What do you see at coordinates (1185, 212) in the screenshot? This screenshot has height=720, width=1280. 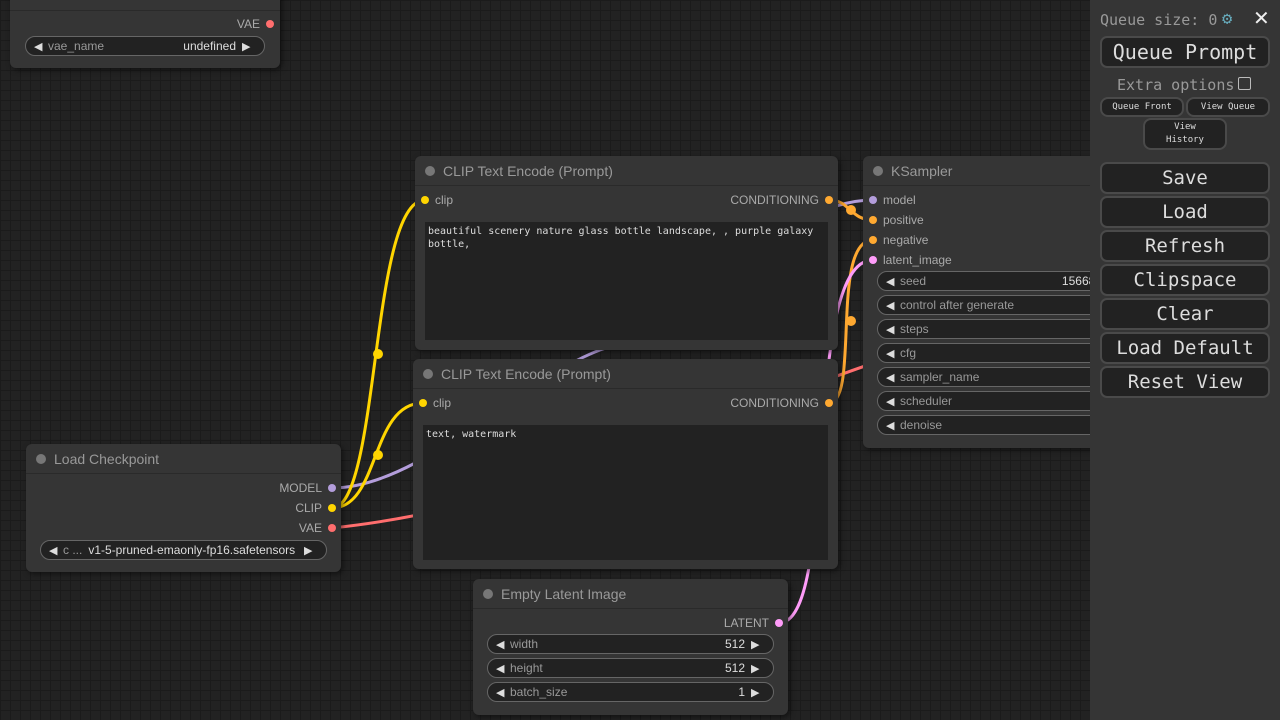 I see `load-button: Load` at bounding box center [1185, 212].